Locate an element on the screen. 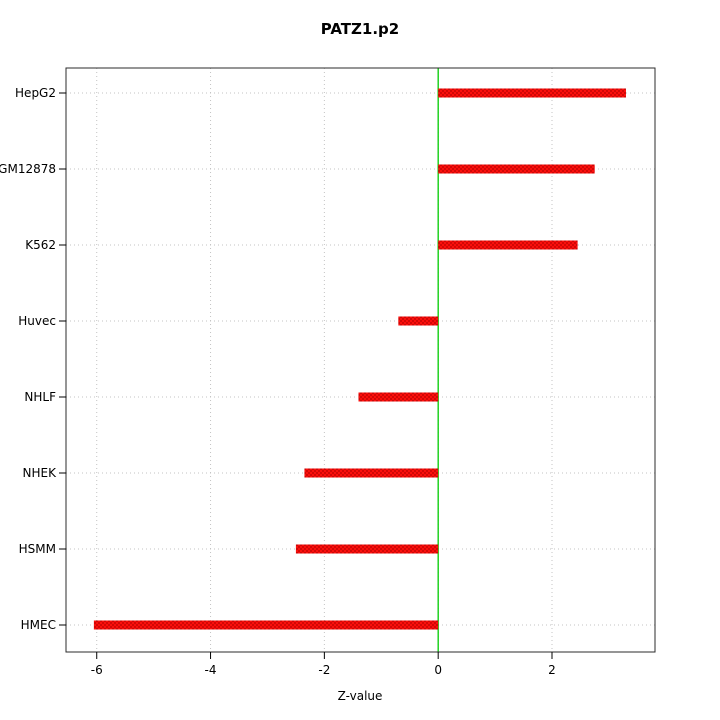  x-tick-label: 2 is located at coordinates (552, 670).